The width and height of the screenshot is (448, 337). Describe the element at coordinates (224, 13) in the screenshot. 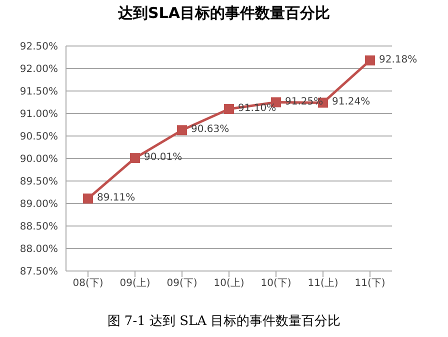

I see `chart-title: 达到SLA目标的事件数量百分比` at that location.